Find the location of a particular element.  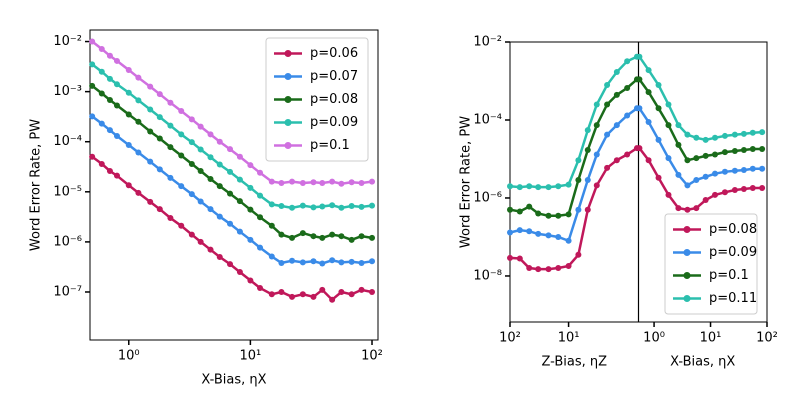

y-tick-label: 10⁻⁴ is located at coordinates (487, 119).